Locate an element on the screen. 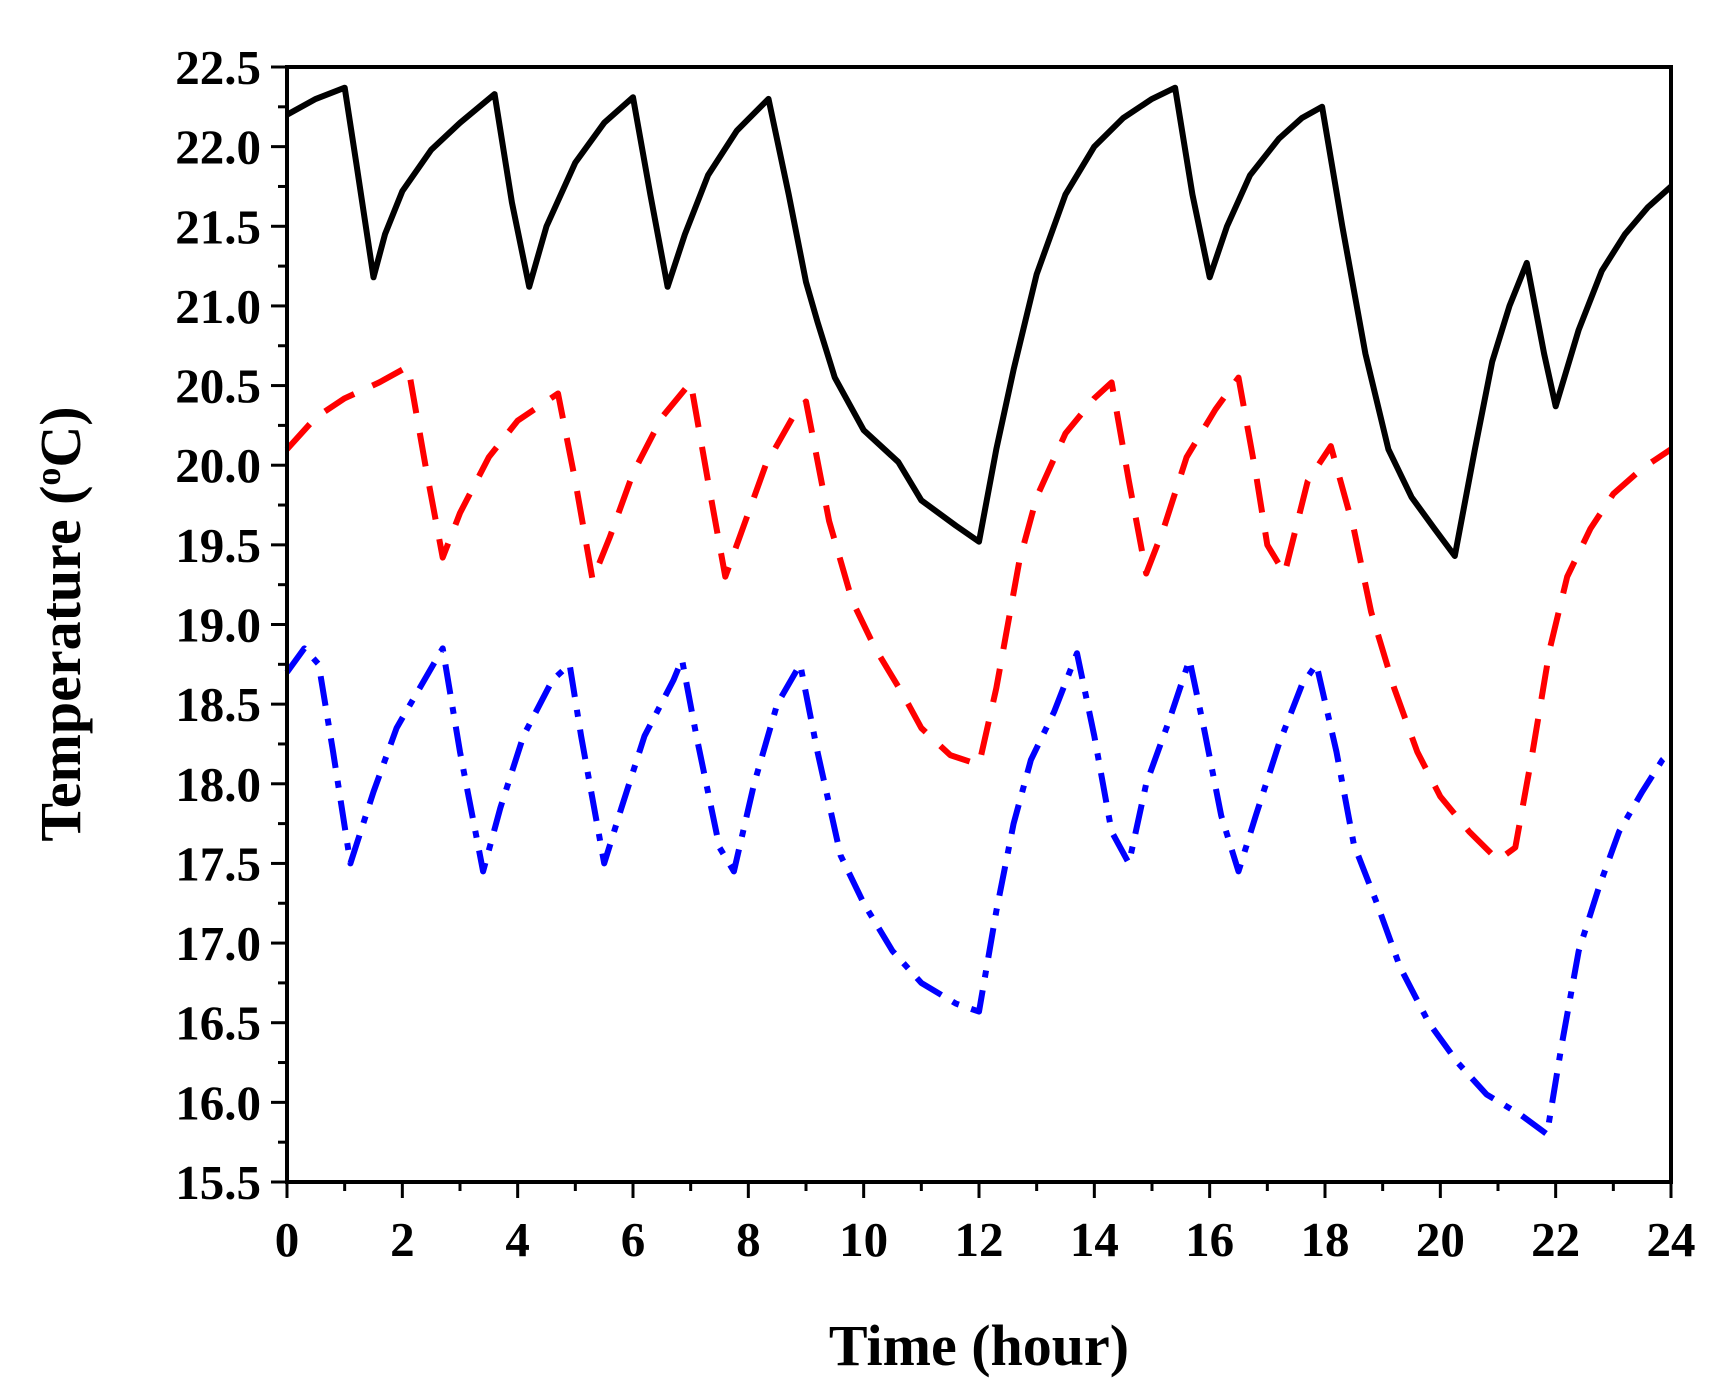 The image size is (1720, 1393). y-axis-title-sup: o is located at coordinates (48, 477).